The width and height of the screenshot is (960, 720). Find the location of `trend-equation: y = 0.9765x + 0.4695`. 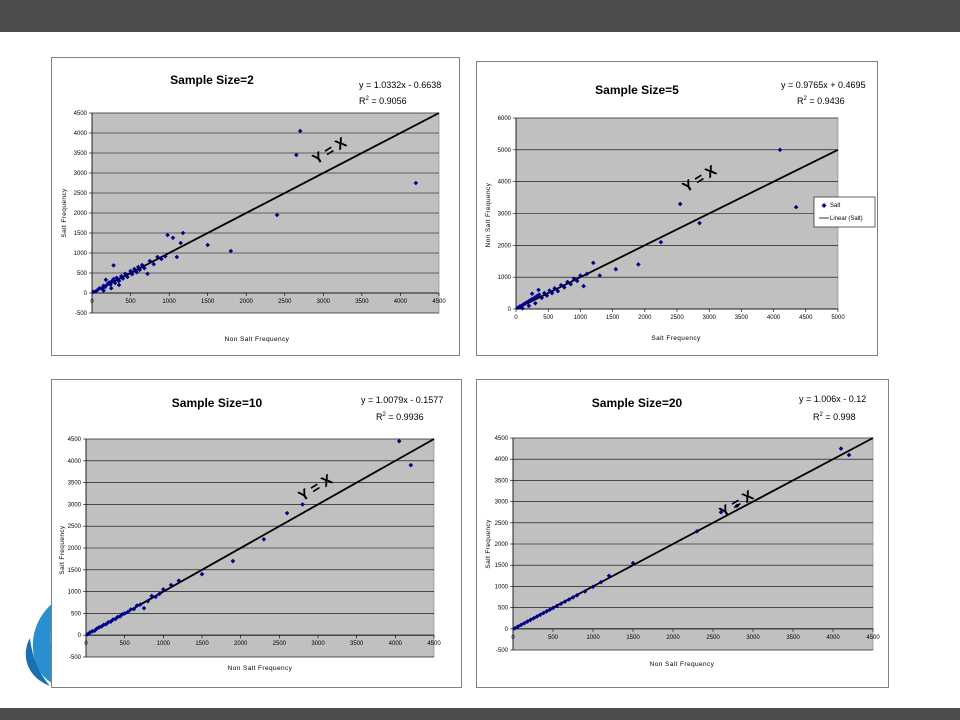

trend-equation: y = 0.9765x + 0.4695 is located at coordinates (823, 85).